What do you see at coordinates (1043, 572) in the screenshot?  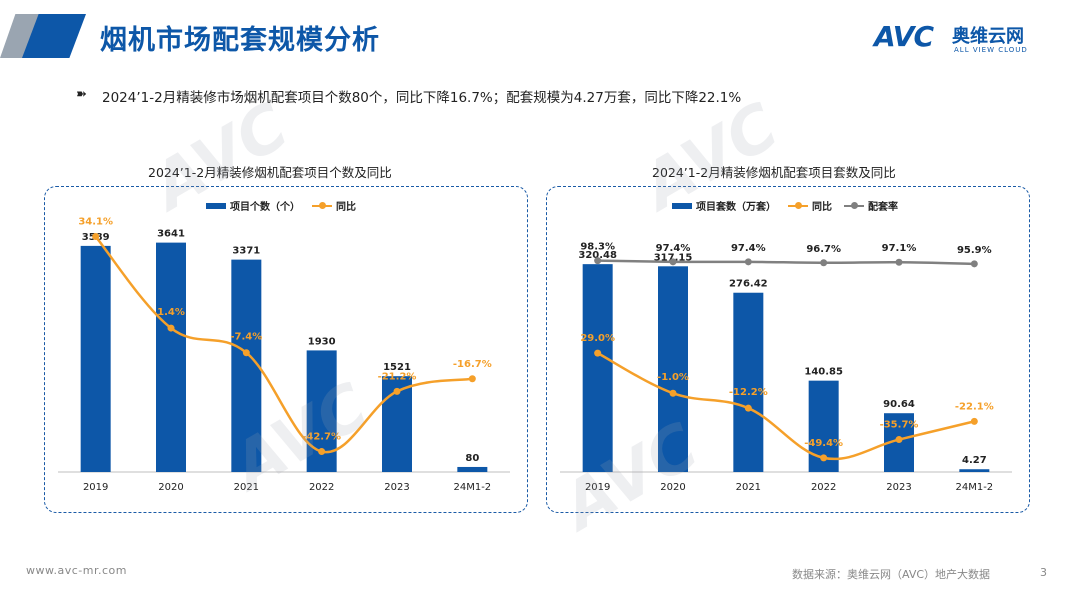 I see `page-number: 3` at bounding box center [1043, 572].